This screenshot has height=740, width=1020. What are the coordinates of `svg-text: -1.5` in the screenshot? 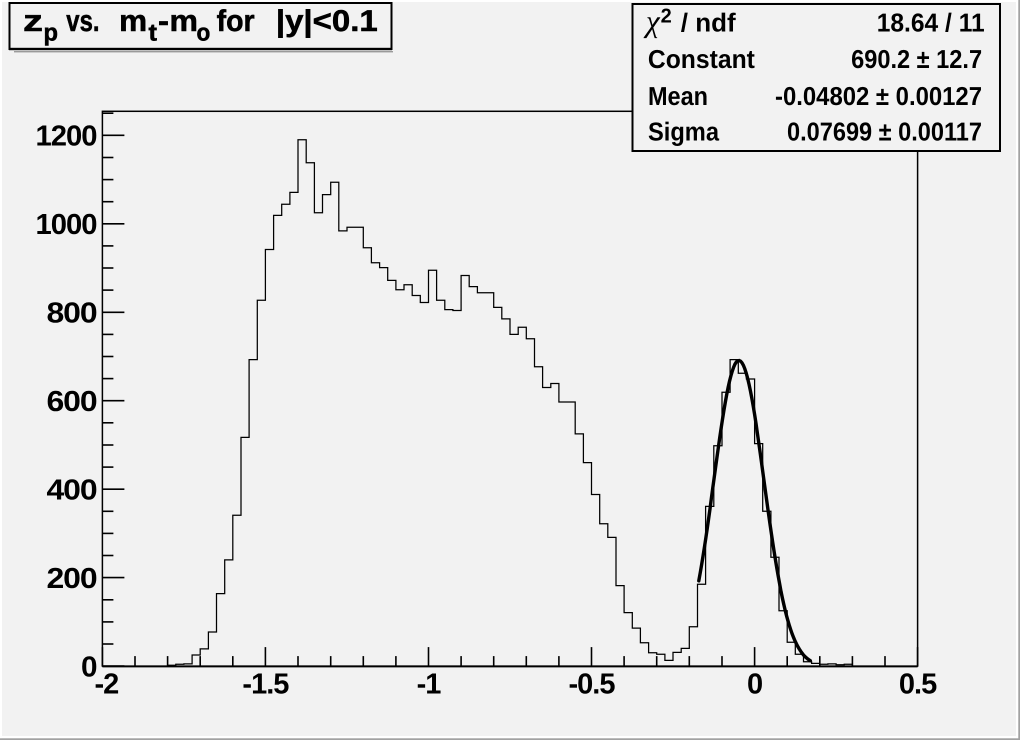 It's located at (265, 684).